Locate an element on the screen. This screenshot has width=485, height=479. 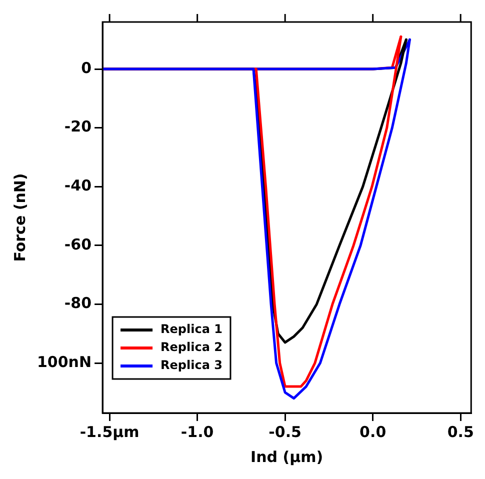
y-tick-label: 0 is located at coordinates (86, 67).